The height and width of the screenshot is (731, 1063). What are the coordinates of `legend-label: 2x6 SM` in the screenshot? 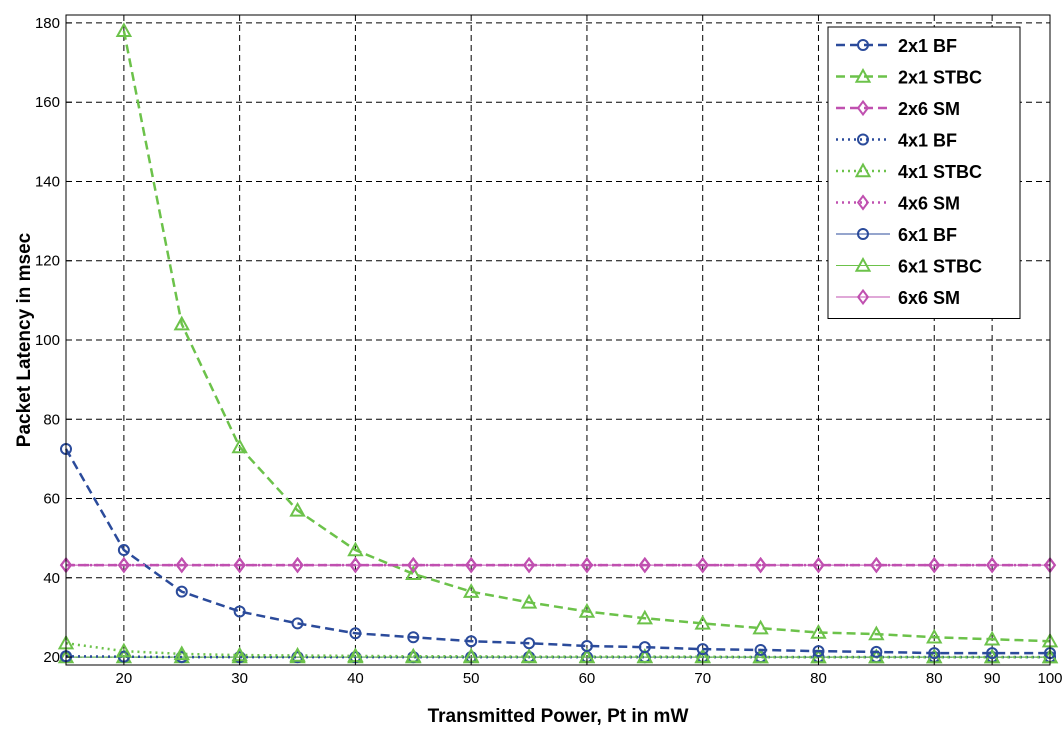 It's located at (929, 109).